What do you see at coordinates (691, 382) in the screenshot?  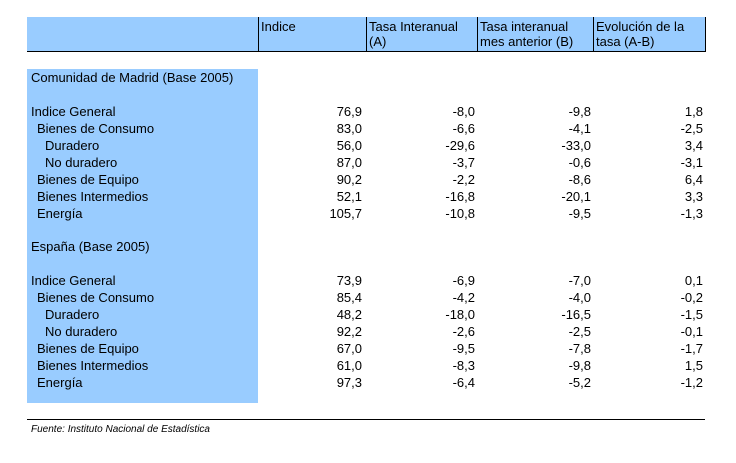 I see `cell-value: -1,2` at bounding box center [691, 382].